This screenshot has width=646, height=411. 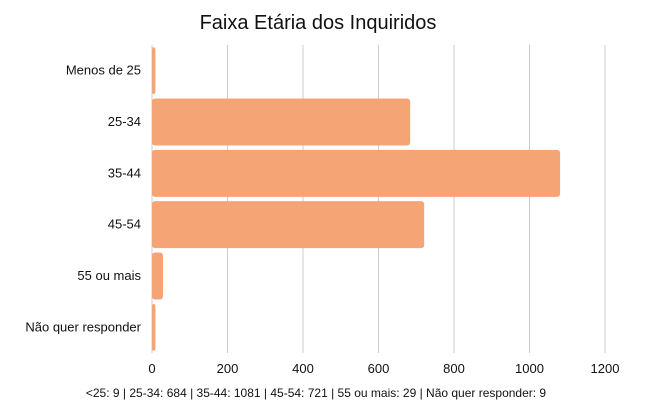 I want to click on x-tick-label: 400, so click(x=303, y=368).